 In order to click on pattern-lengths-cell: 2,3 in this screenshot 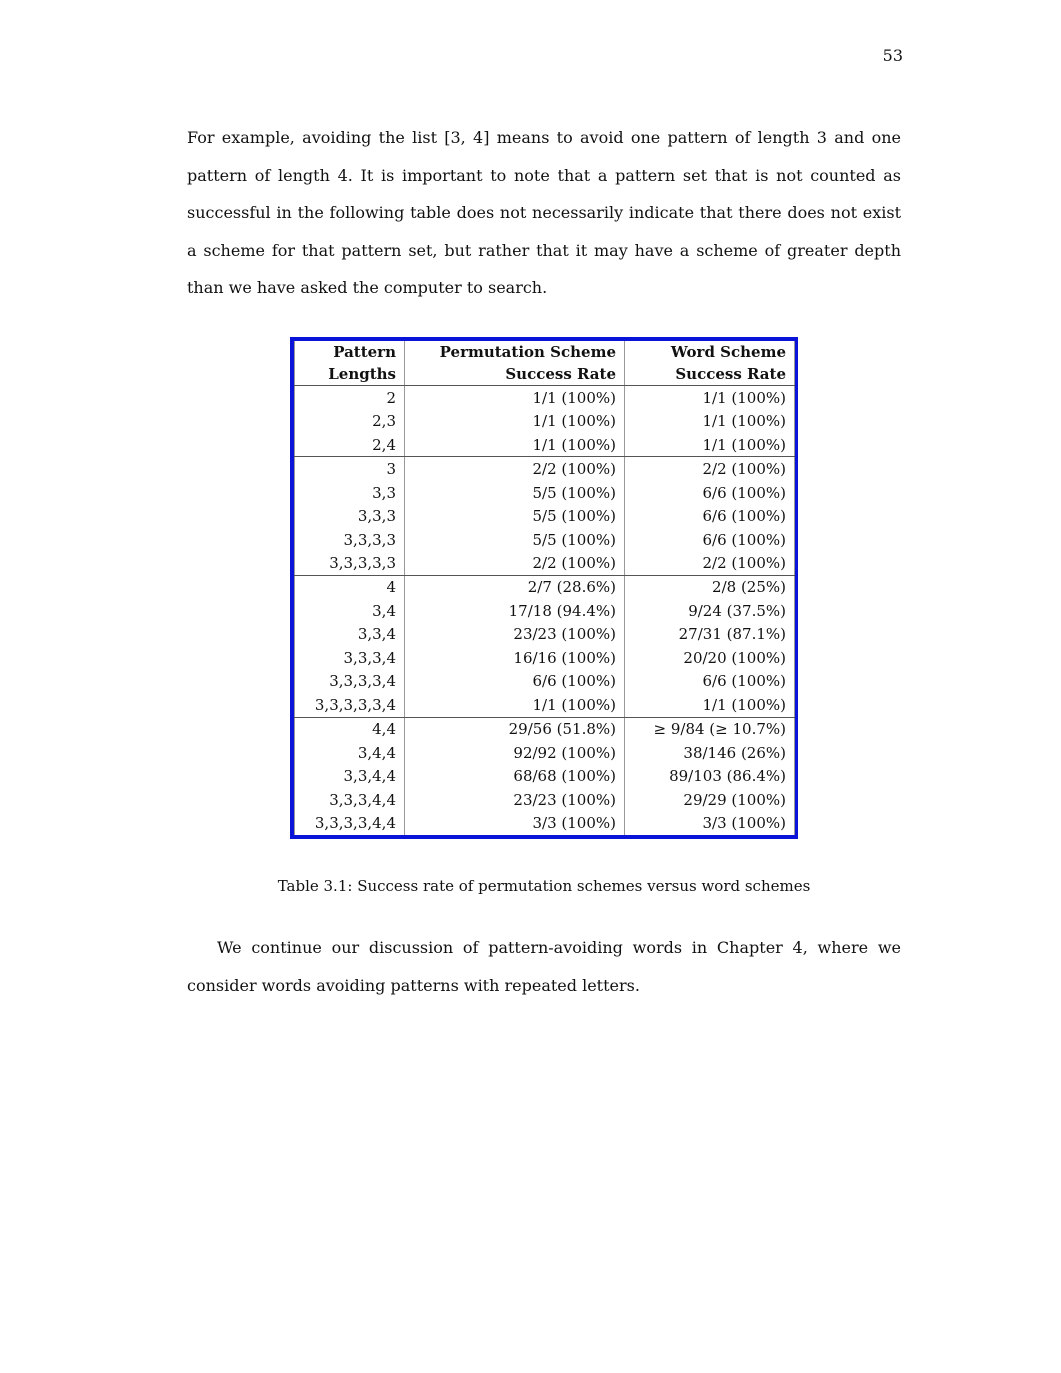, I will do `click(349, 421)`.